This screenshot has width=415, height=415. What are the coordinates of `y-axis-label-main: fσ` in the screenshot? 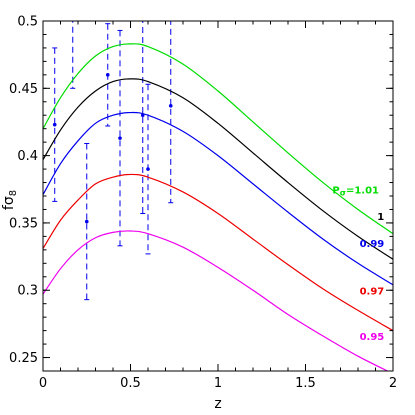 It's located at (9, 203).